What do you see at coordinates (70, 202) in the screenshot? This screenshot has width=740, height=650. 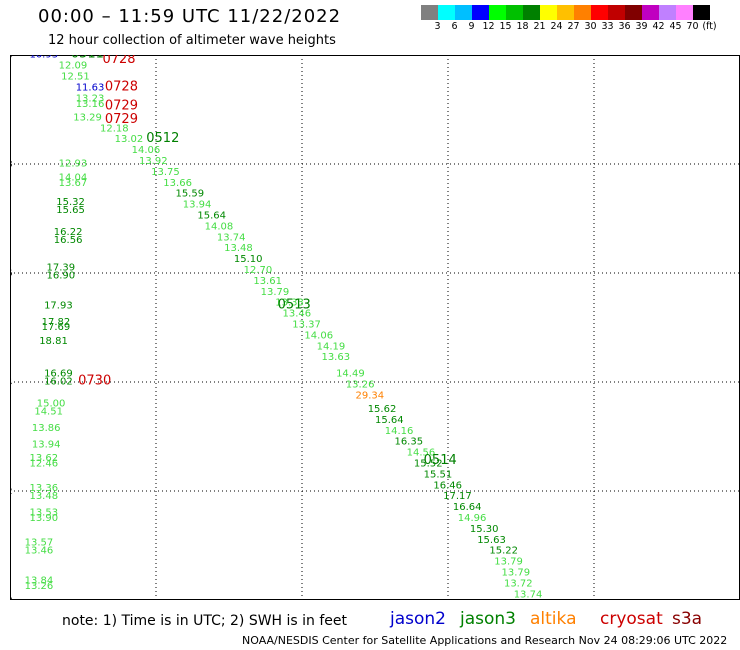 I see `swh-value: 15.32` at bounding box center [70, 202].